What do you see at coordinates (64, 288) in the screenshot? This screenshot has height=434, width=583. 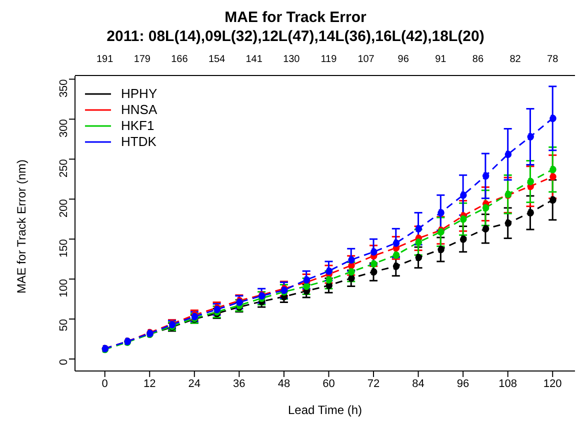 I see `y-tick-label: 100` at bounding box center [64, 288].